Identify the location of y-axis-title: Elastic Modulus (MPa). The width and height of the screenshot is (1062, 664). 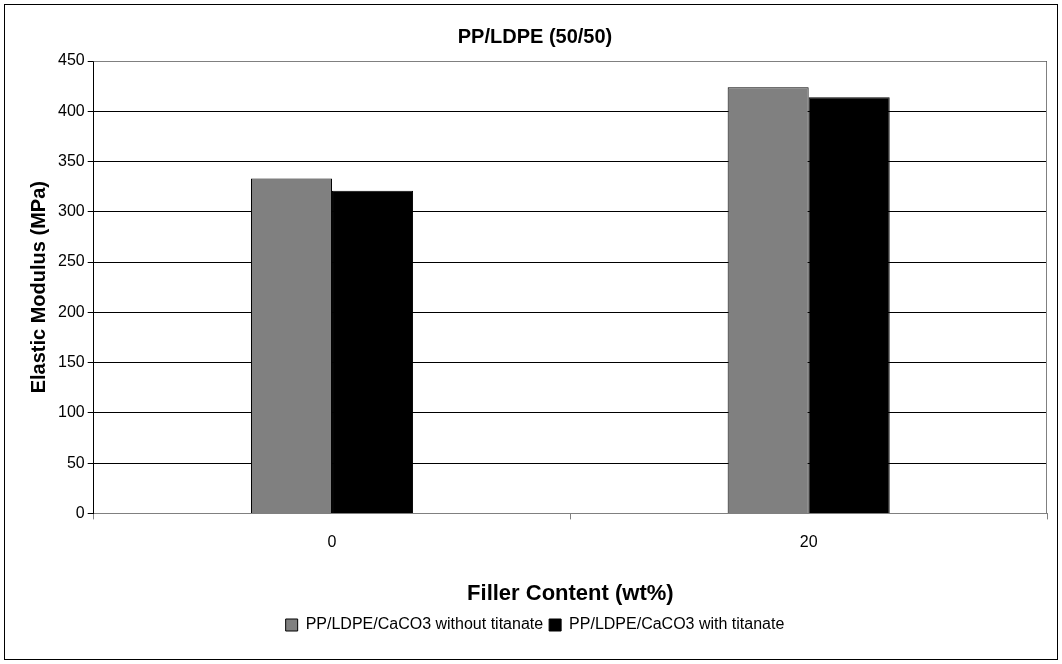
(37, 287).